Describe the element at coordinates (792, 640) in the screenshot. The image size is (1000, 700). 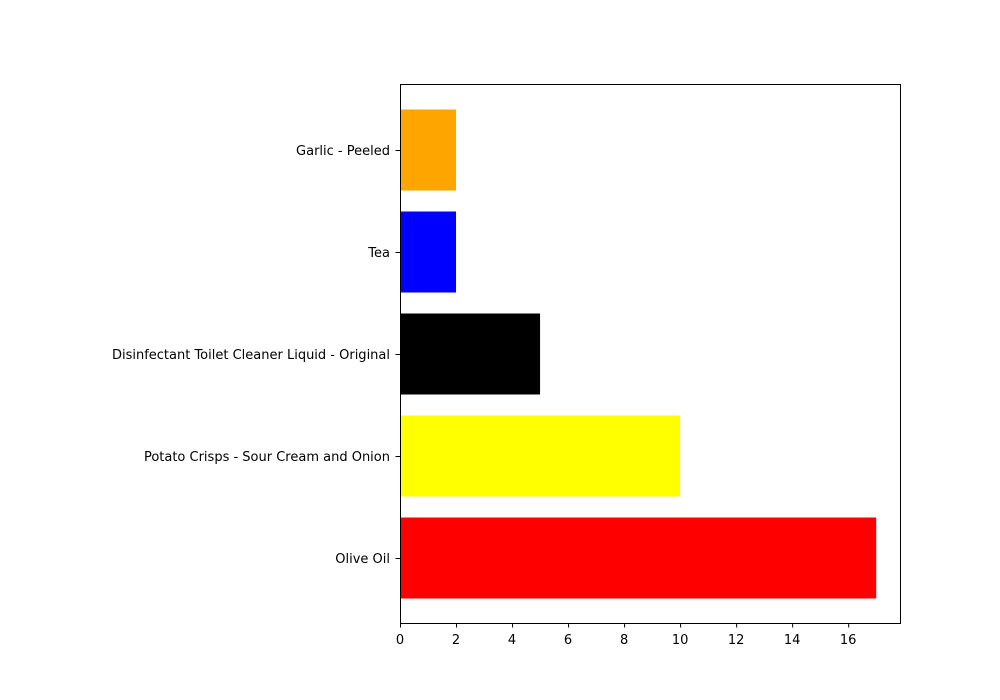
I see `x-tick-label: 14` at that location.